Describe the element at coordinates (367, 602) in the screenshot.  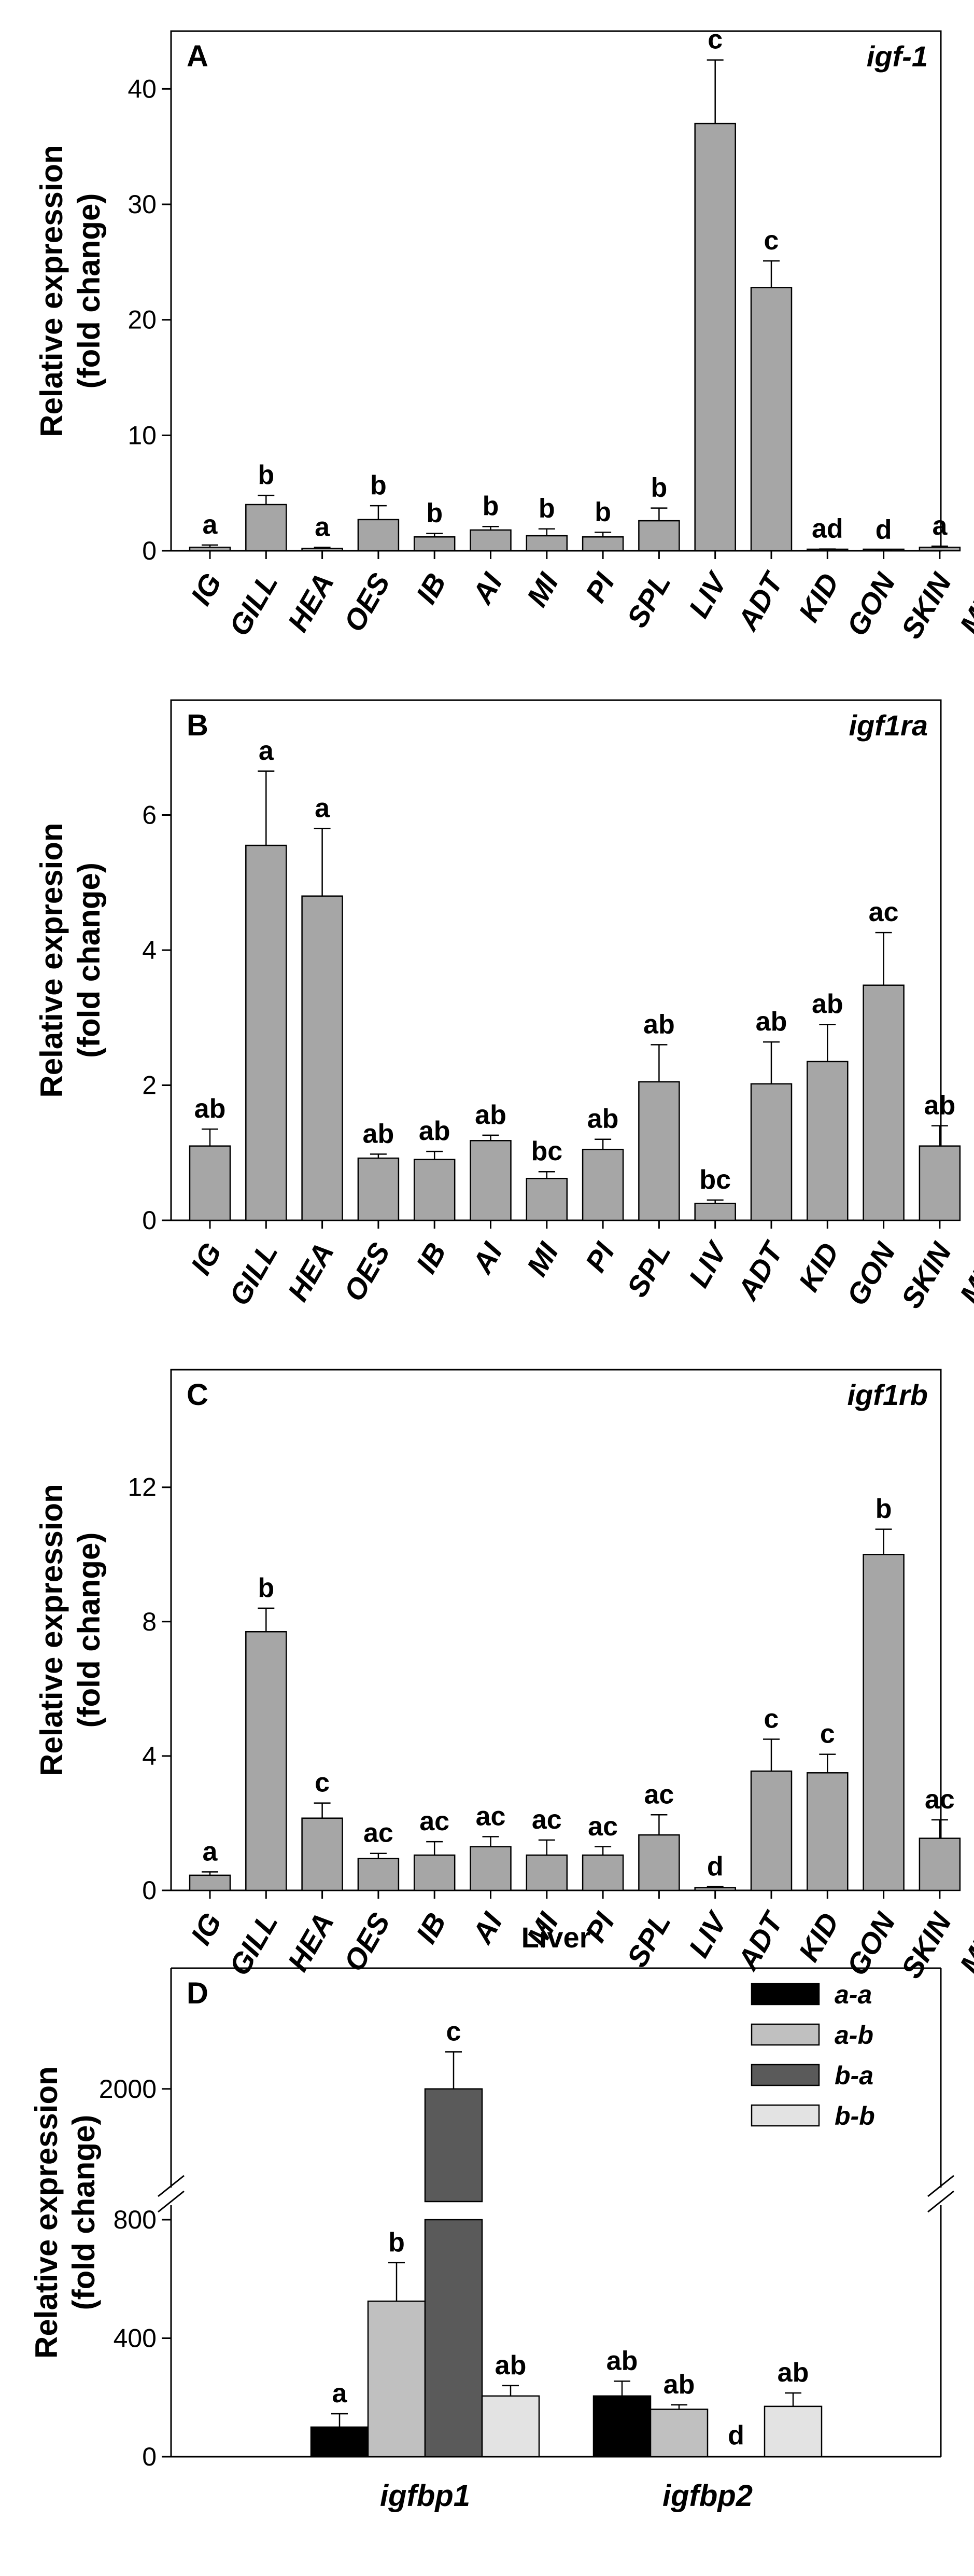
I see `x-tick-label: OES` at that location.